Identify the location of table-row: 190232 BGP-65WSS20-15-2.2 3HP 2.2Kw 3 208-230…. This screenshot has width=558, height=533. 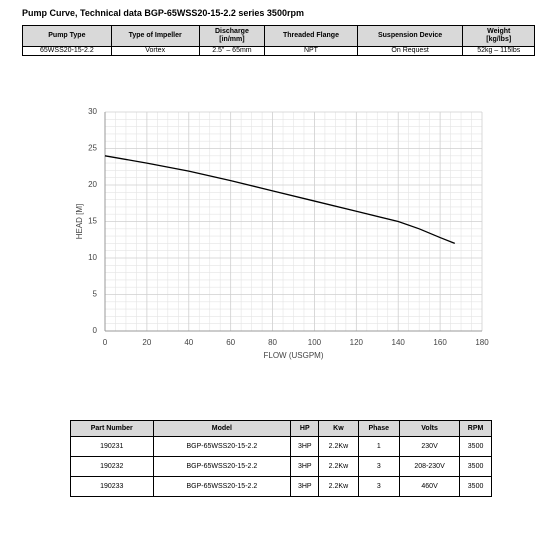
(281, 466).